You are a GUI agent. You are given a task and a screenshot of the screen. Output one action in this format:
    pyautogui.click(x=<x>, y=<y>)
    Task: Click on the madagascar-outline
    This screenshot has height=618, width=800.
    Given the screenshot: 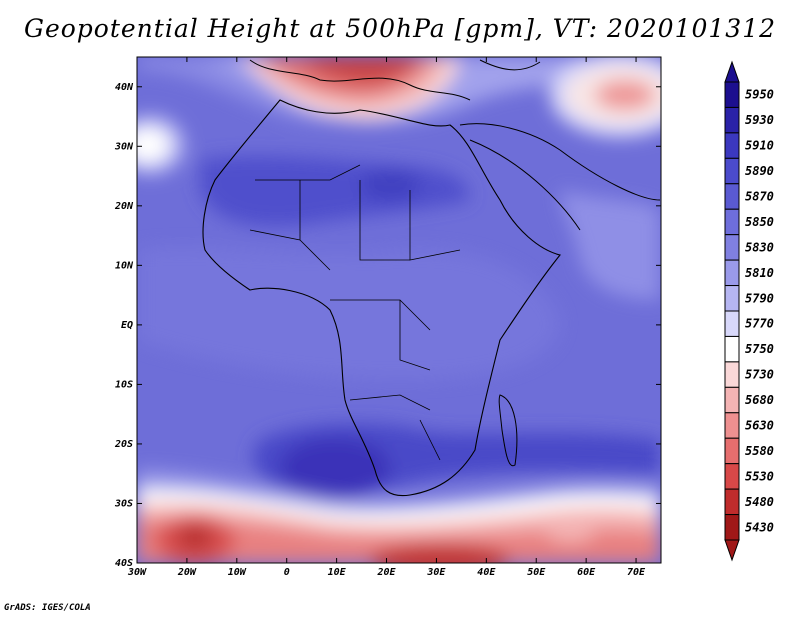 What is the action you would take?
    pyautogui.click(x=508, y=430)
    